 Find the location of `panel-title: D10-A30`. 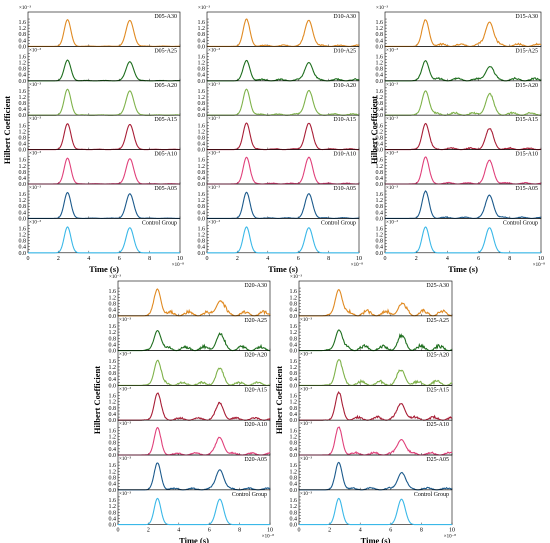

panel-title: D10-A30 is located at coordinates (344, 17).